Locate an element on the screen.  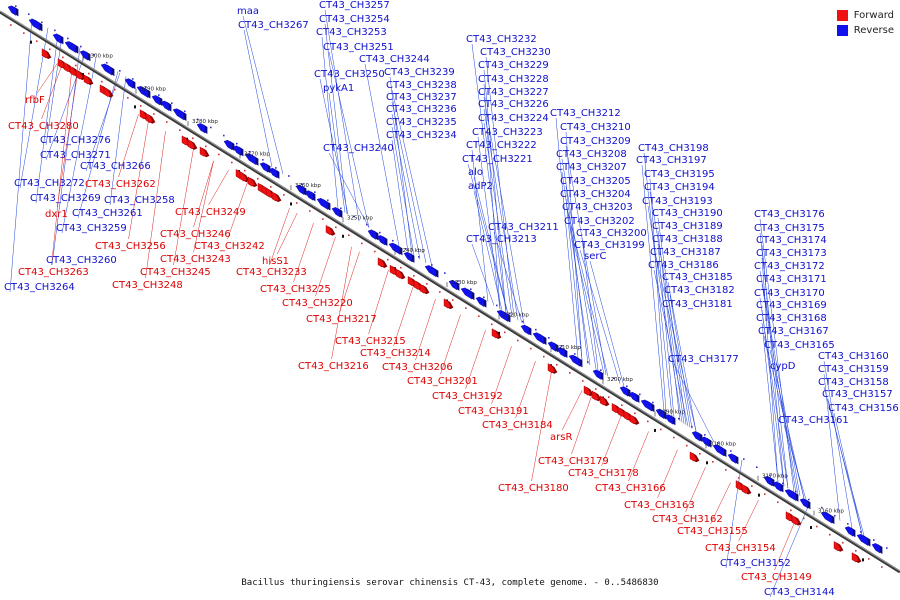
reverse-gene-label: CT43_CH3257 is located at coordinates (354, 5).